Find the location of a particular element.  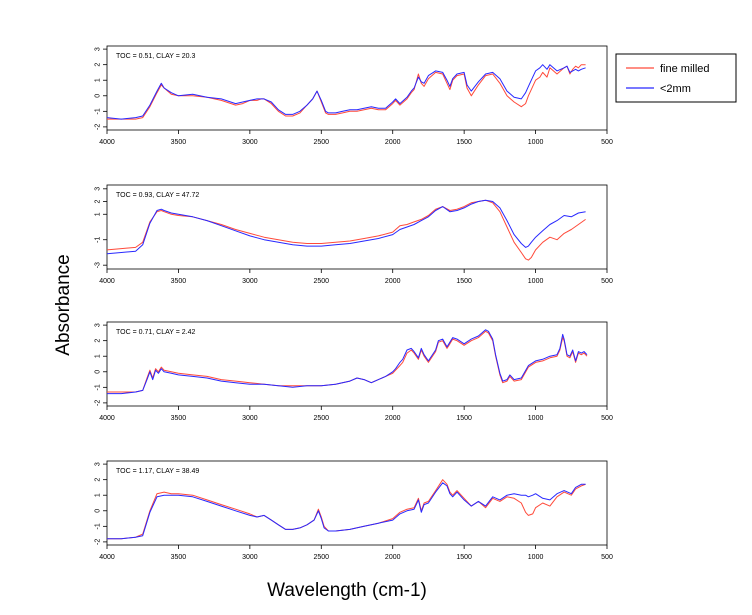

legend-label-fine-milled: fine milled is located at coordinates (685, 69).